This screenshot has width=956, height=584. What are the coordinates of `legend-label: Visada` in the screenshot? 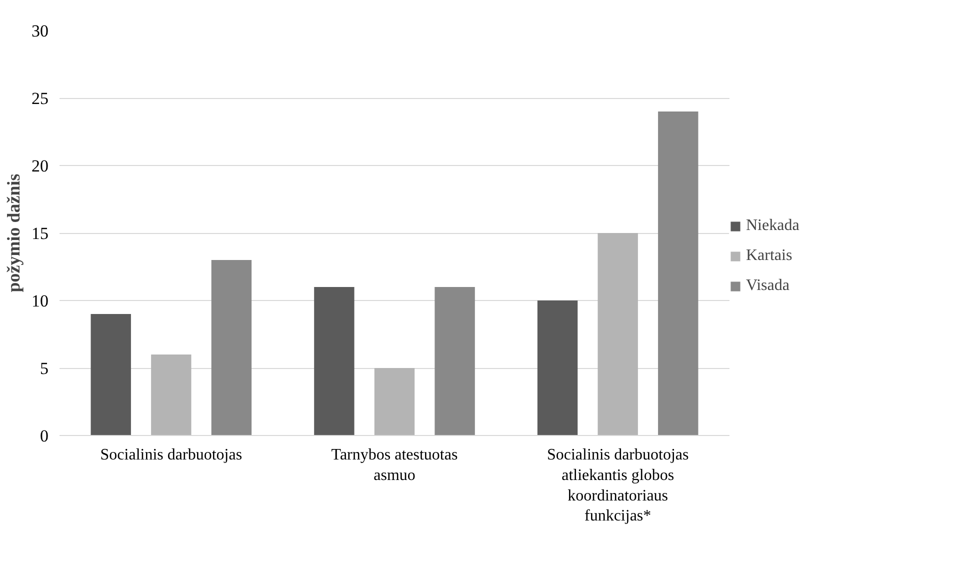 It's located at (768, 286).